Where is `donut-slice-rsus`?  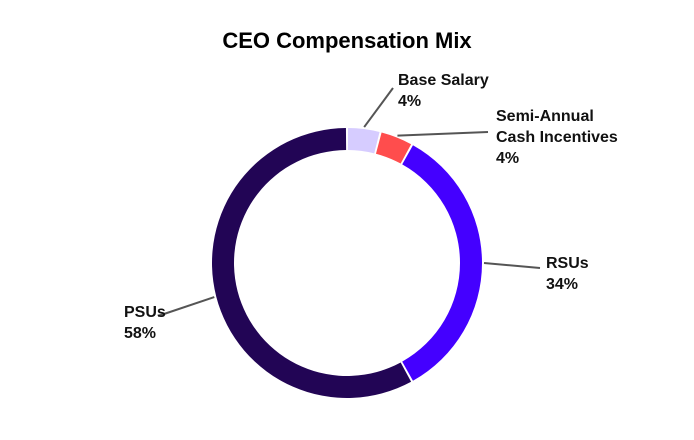 donut-slice-rsus is located at coordinates (442, 263).